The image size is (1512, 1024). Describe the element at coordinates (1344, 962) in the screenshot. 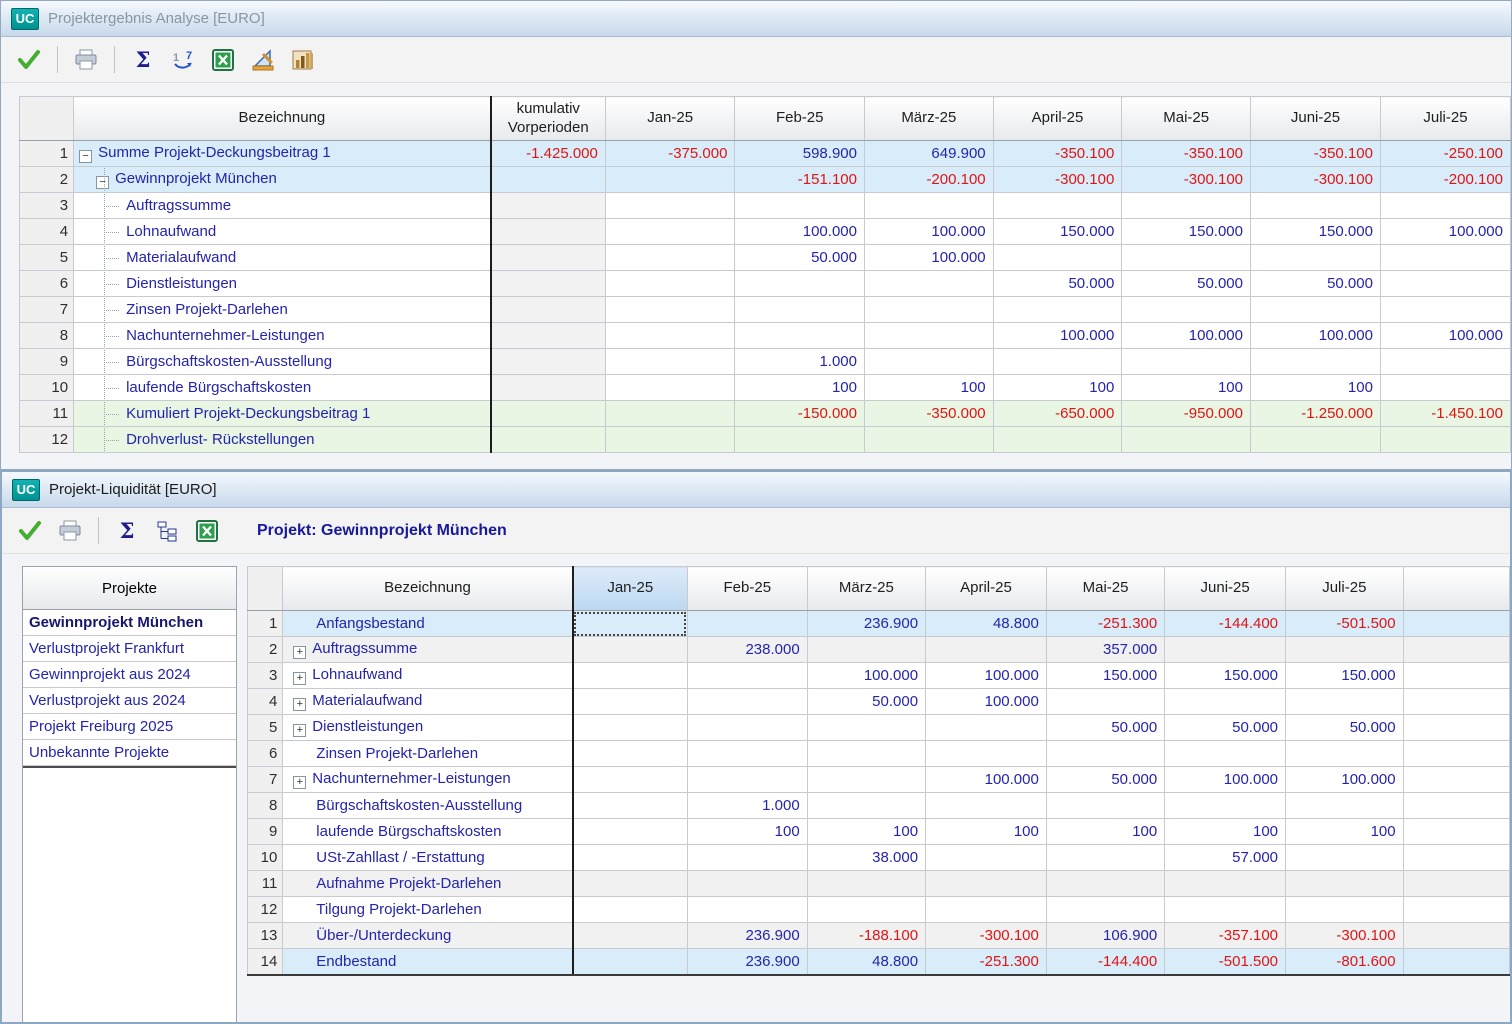

I see `cell: -801.600` at that location.